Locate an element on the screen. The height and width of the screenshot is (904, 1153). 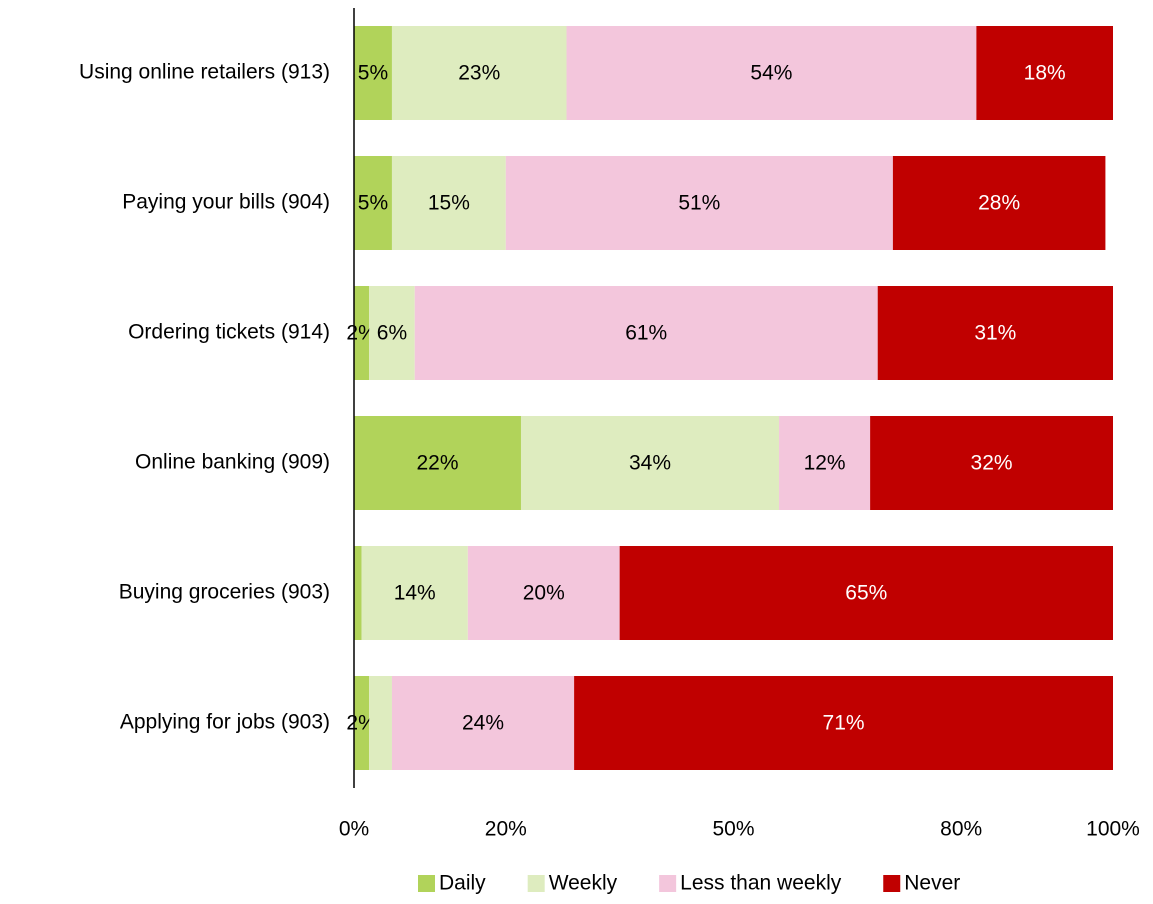
data-label: 28% is located at coordinates (999, 203).